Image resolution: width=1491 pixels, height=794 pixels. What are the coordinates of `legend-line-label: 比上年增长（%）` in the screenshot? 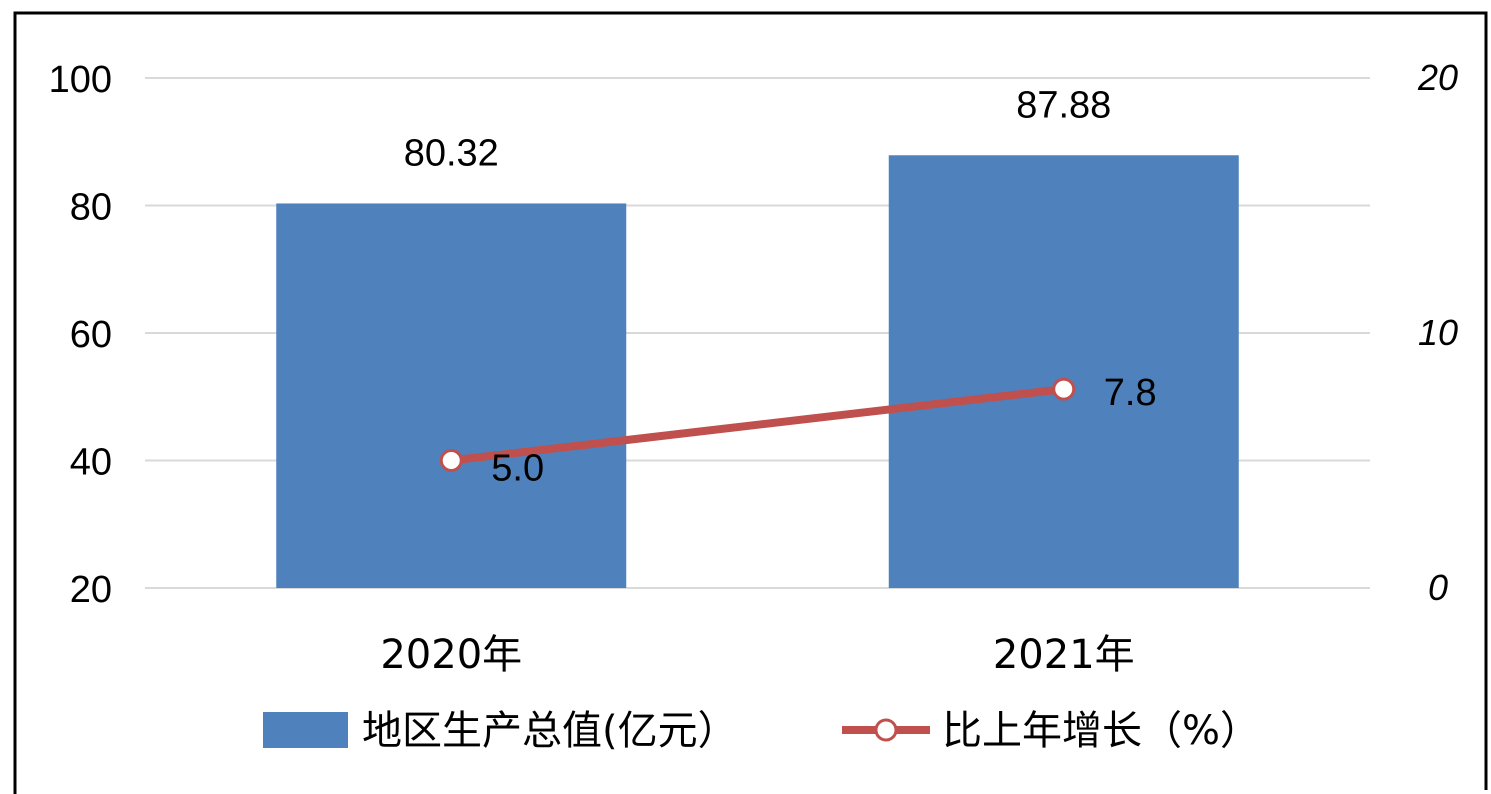 It's located at (1101, 731).